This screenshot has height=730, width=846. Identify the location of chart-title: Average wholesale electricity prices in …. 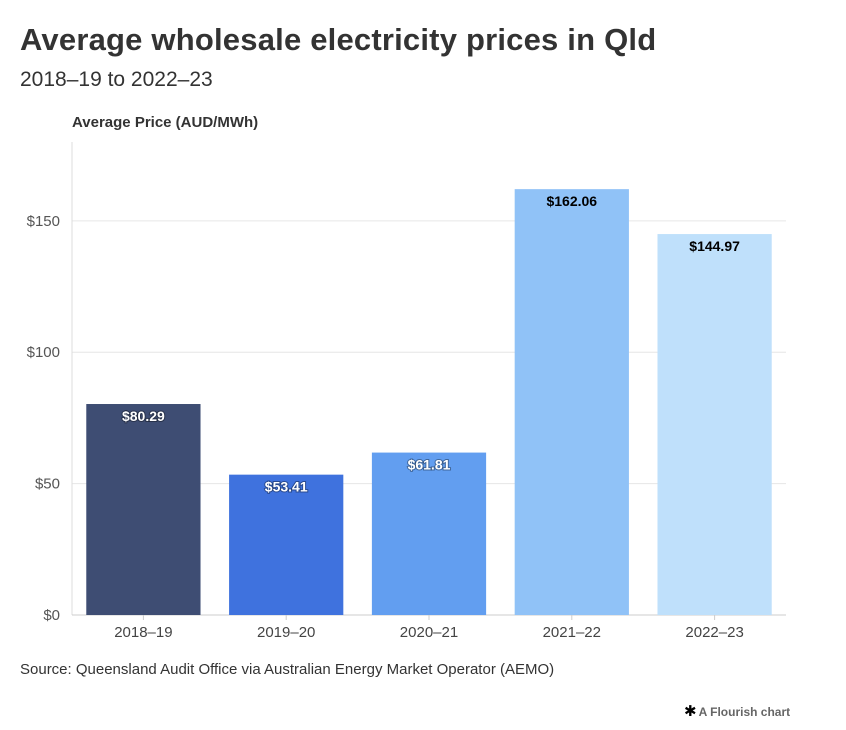
(338, 39).